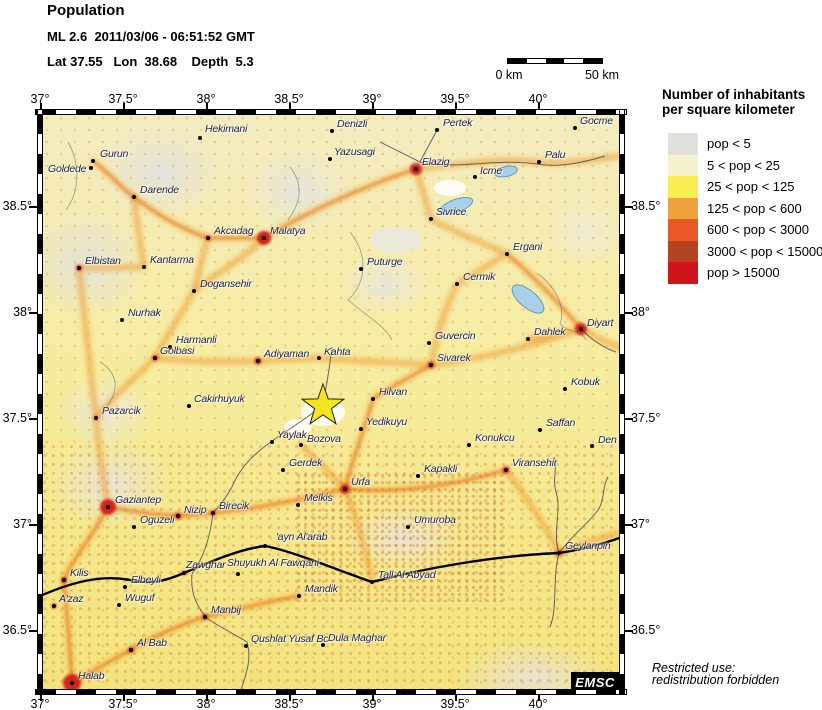 This screenshot has width=822, height=710. Describe the element at coordinates (290, 639) in the screenshot. I see `city-label: Qushlat Yusaf Bc` at that location.